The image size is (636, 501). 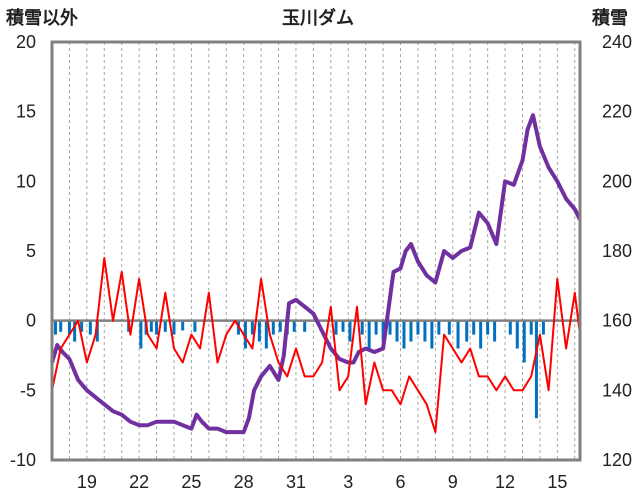 What do you see at coordinates (26, 42) in the screenshot?
I see `y-left-tick-label: 20` at bounding box center [26, 42].